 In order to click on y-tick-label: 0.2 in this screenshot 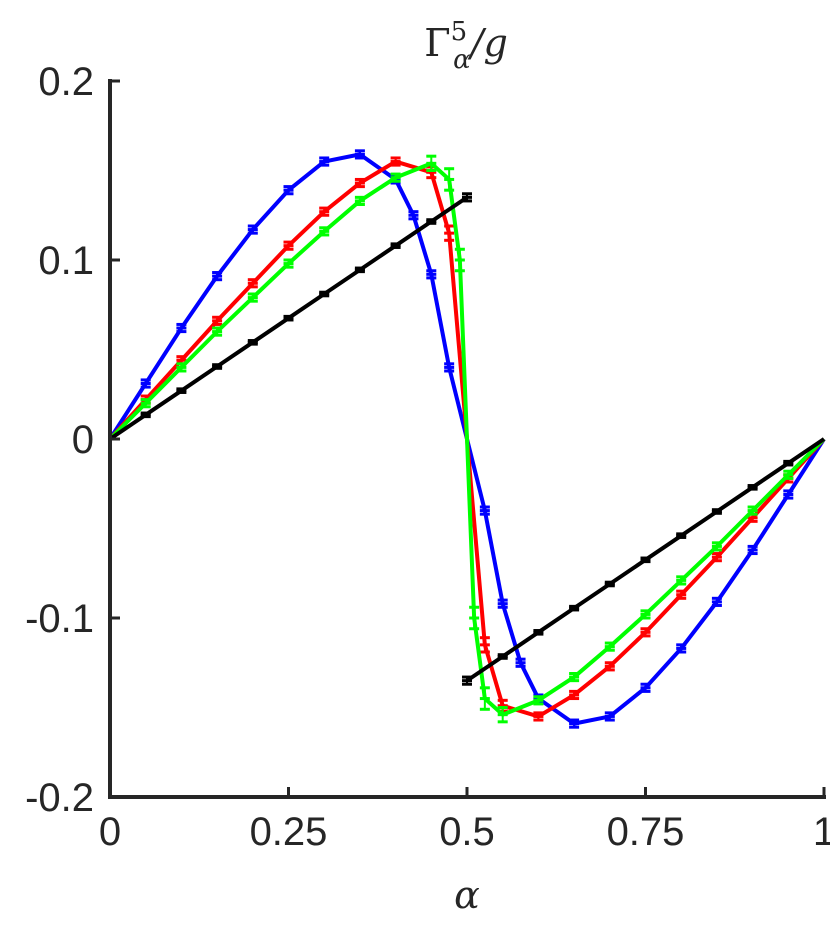, I will do `click(66, 82)`.